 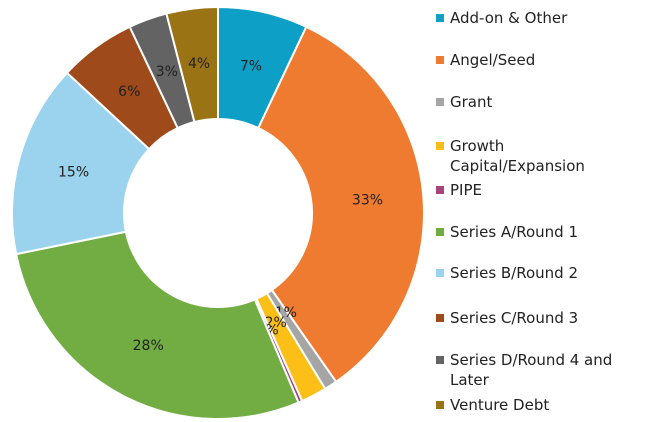 I want to click on legend-item: Series D/Round 4 and Later, so click(x=528, y=370).